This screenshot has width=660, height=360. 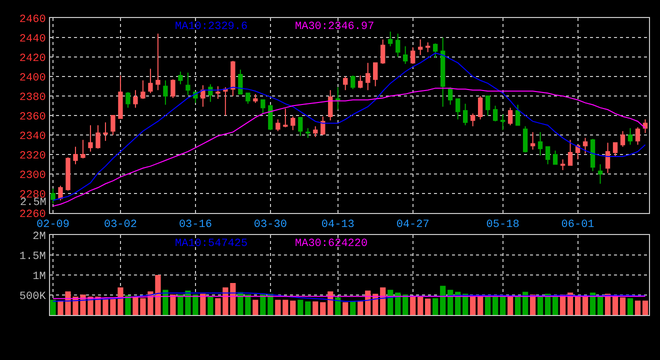 What do you see at coordinates (32, 136) in the screenshot?
I see `y-tick-label: 2340` at bounding box center [32, 136].